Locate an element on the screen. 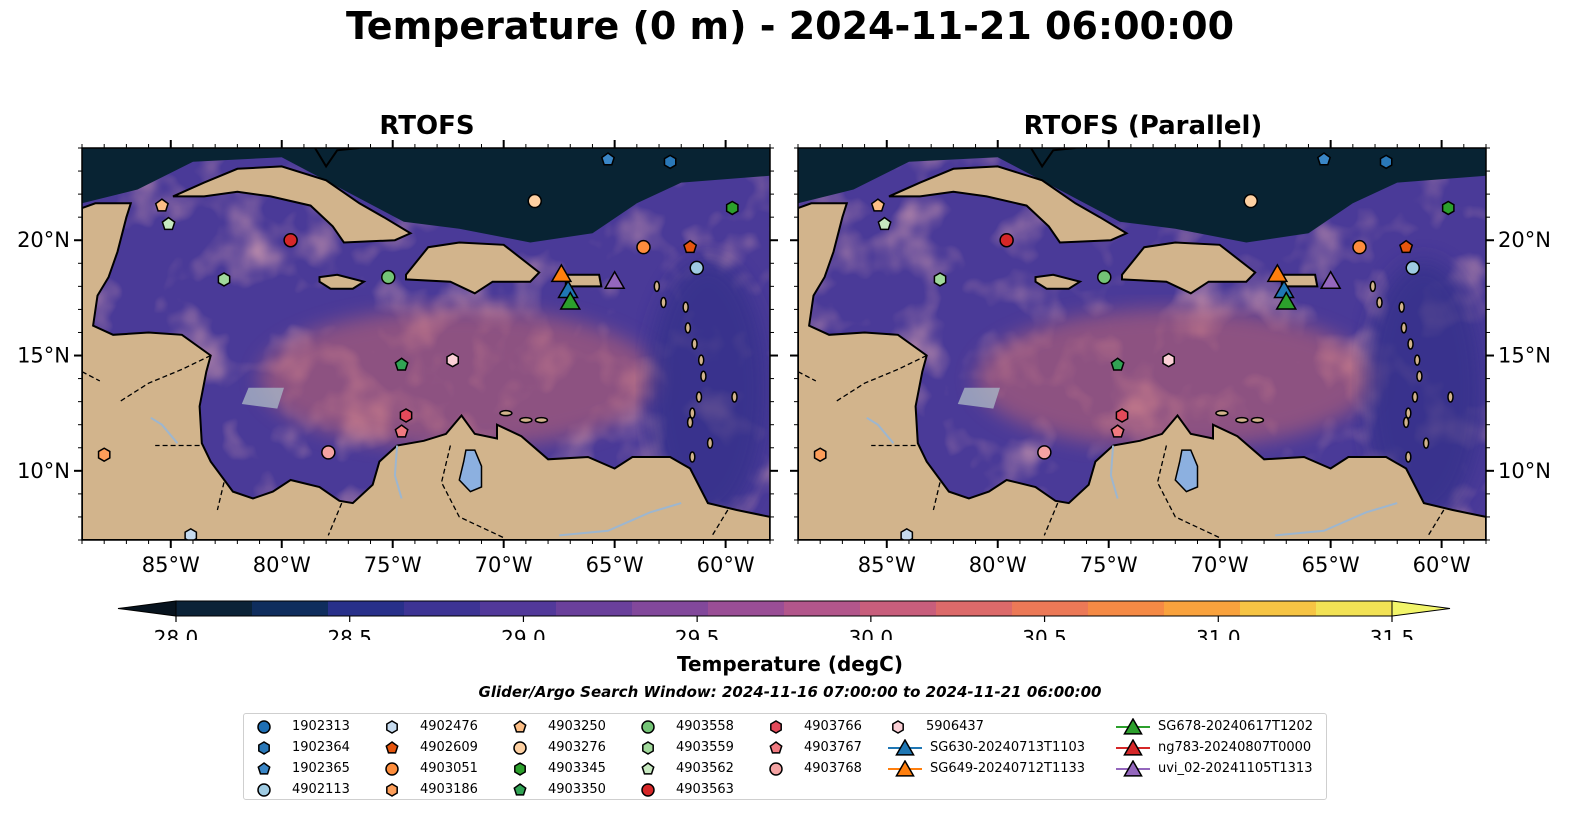 The height and width of the screenshot is (827, 1580). legend-label: 4903051 is located at coordinates (449, 768).